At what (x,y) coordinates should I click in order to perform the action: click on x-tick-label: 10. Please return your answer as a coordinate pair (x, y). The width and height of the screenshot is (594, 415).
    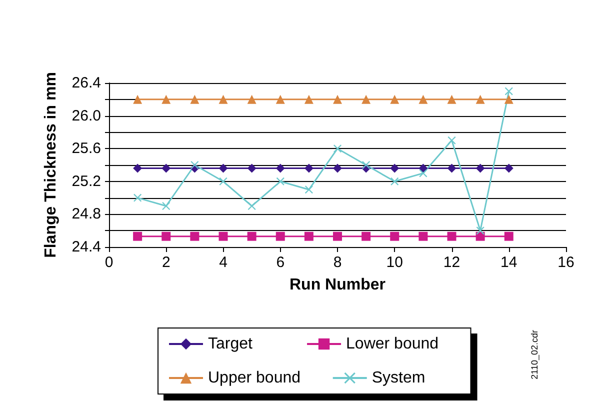
    Looking at the image, I should click on (394, 262).